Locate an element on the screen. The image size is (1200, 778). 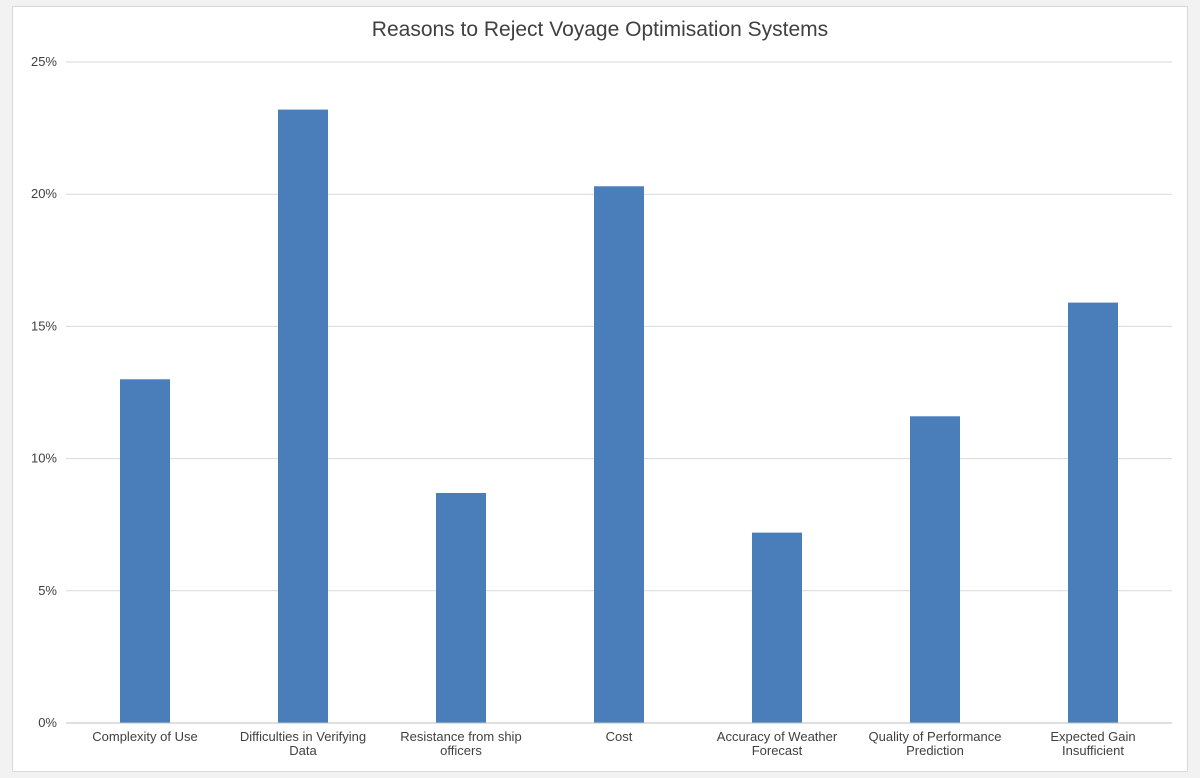
y-tick-label: 15% is located at coordinates (44, 325).